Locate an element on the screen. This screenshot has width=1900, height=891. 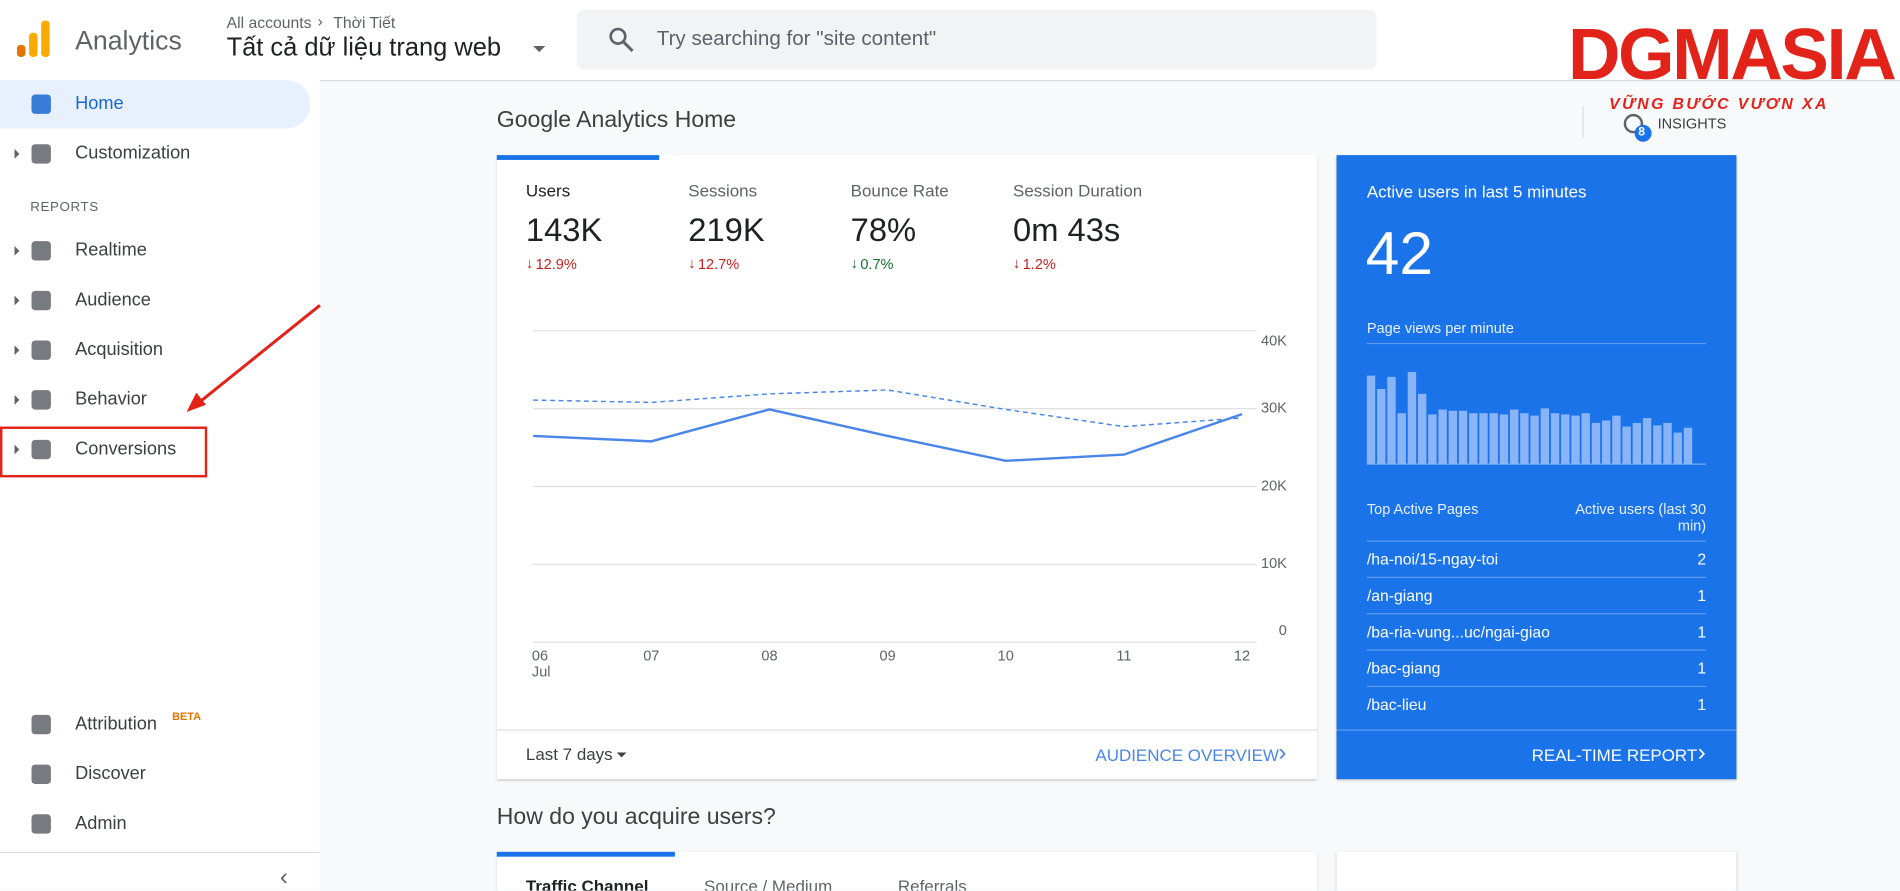
tab: Referrals is located at coordinates (932, 883).